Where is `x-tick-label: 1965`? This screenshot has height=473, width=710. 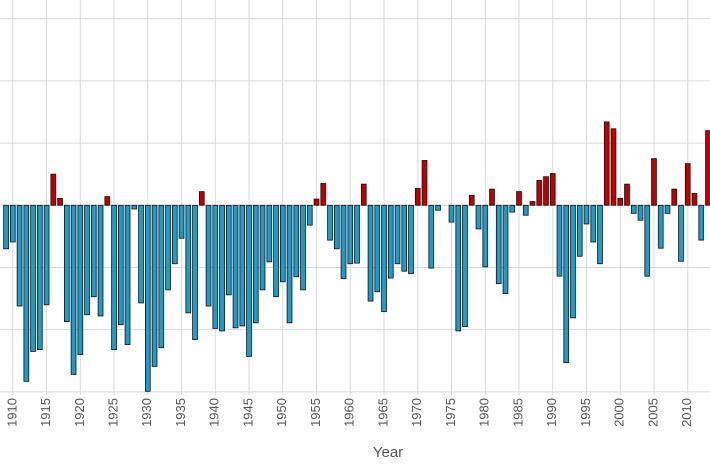 x-tick-label: 1965 is located at coordinates (382, 412).